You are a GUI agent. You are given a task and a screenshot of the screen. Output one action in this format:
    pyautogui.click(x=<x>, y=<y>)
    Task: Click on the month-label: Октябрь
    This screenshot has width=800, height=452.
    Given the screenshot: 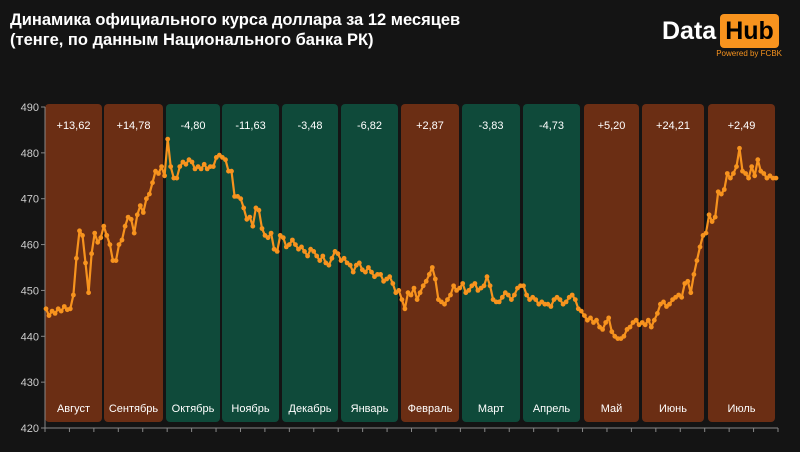 What is the action you would take?
    pyautogui.click(x=193, y=409)
    